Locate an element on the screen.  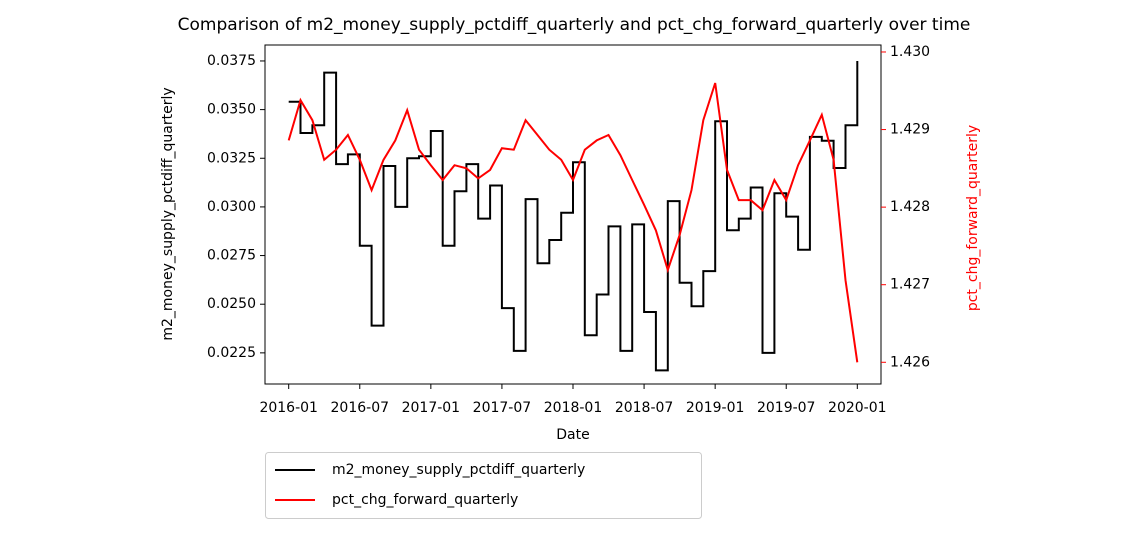
y2-tick-label: 1.427 is located at coordinates (910, 285).